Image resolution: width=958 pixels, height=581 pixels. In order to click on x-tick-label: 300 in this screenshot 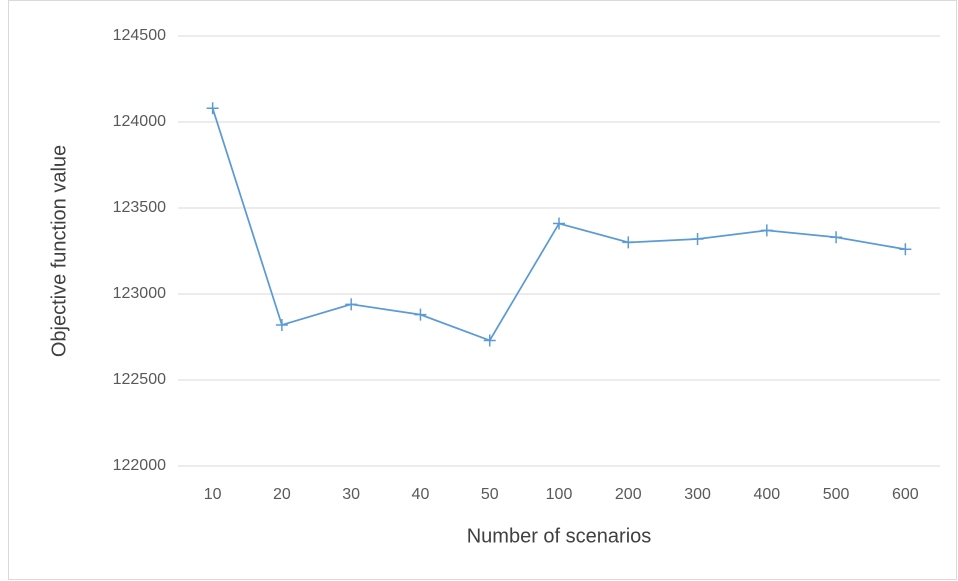, I will do `click(697, 494)`.